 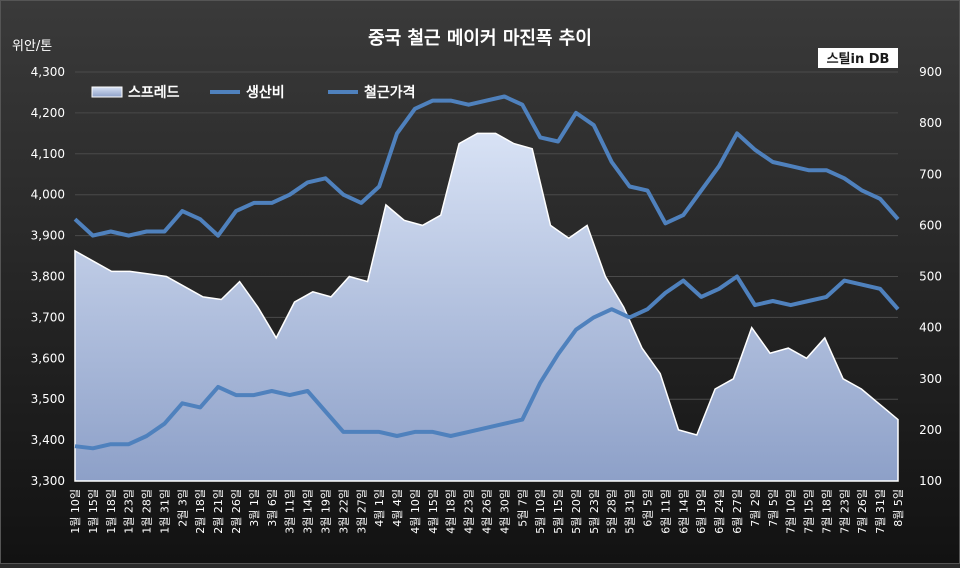 What do you see at coordinates (48, 358) in the screenshot?
I see `y-left-tick-label: 3,600` at bounding box center [48, 358].